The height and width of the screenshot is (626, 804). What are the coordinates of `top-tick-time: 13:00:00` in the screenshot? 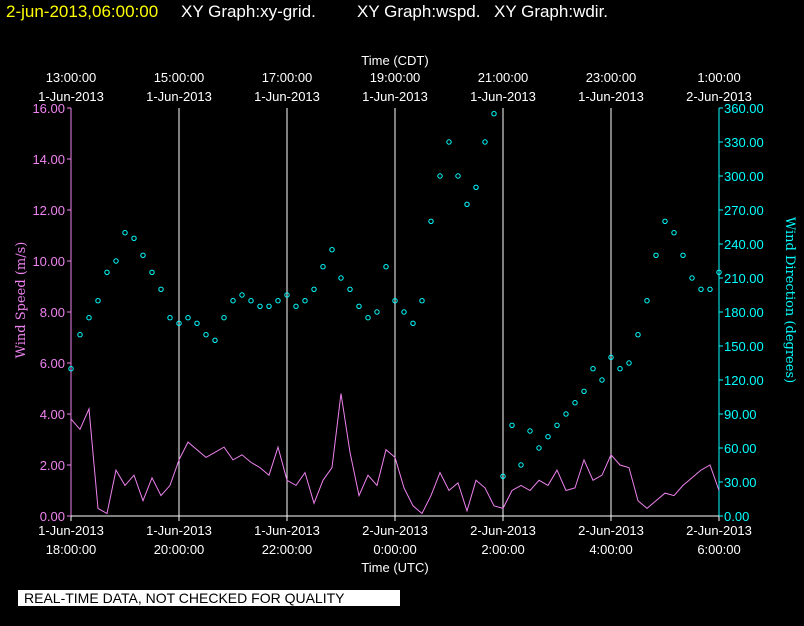 It's located at (71, 77).